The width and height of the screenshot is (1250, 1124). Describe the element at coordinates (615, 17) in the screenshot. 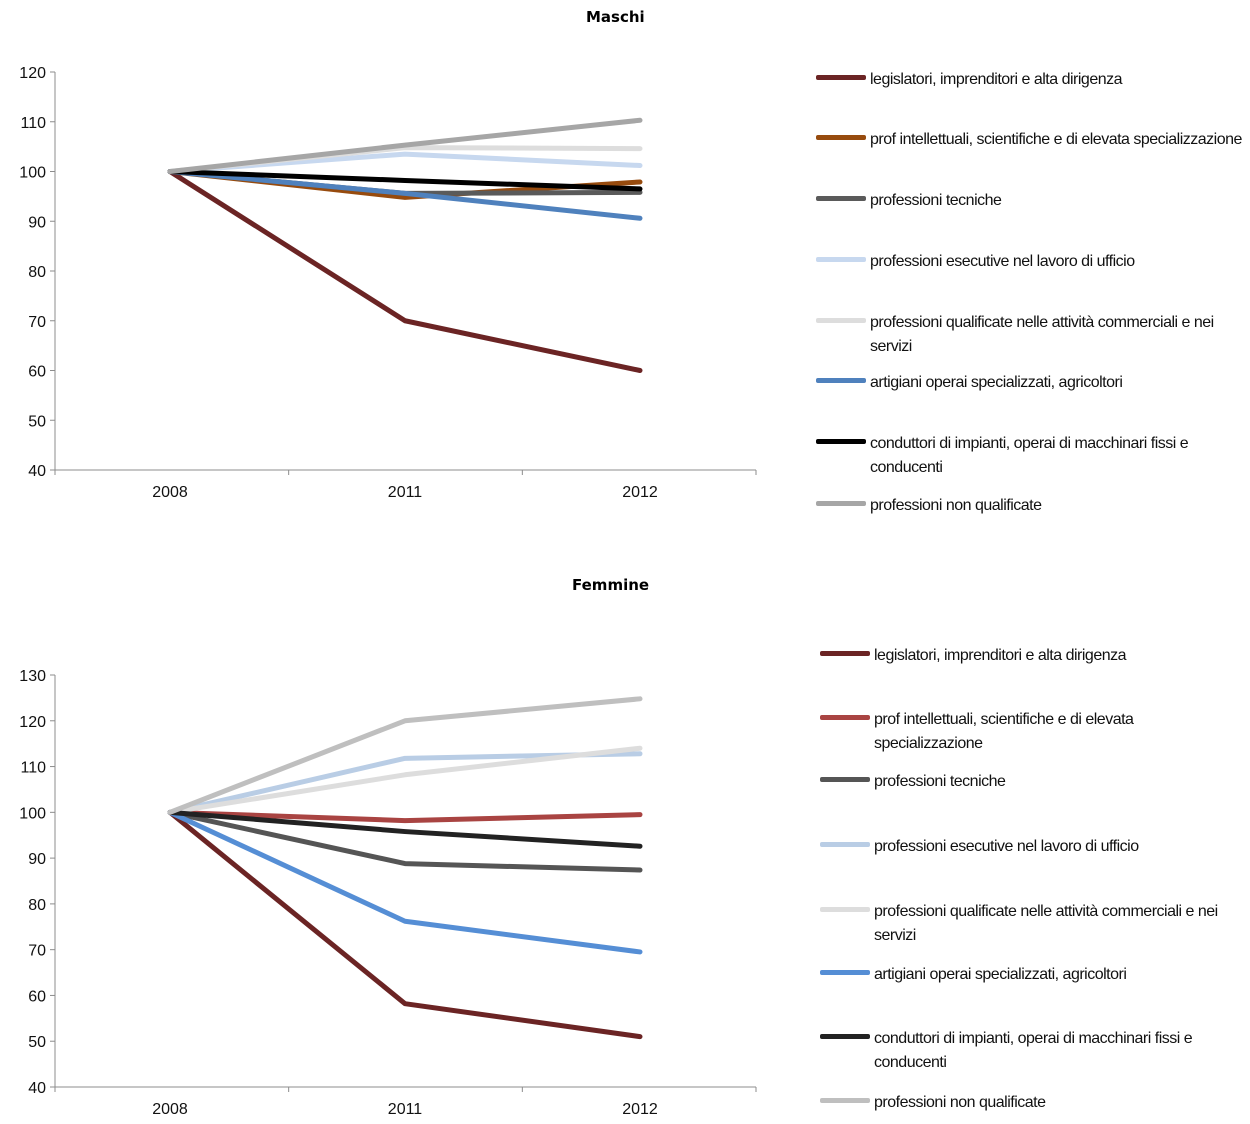

I see `chart-title-maschi: Maschi` at that location.